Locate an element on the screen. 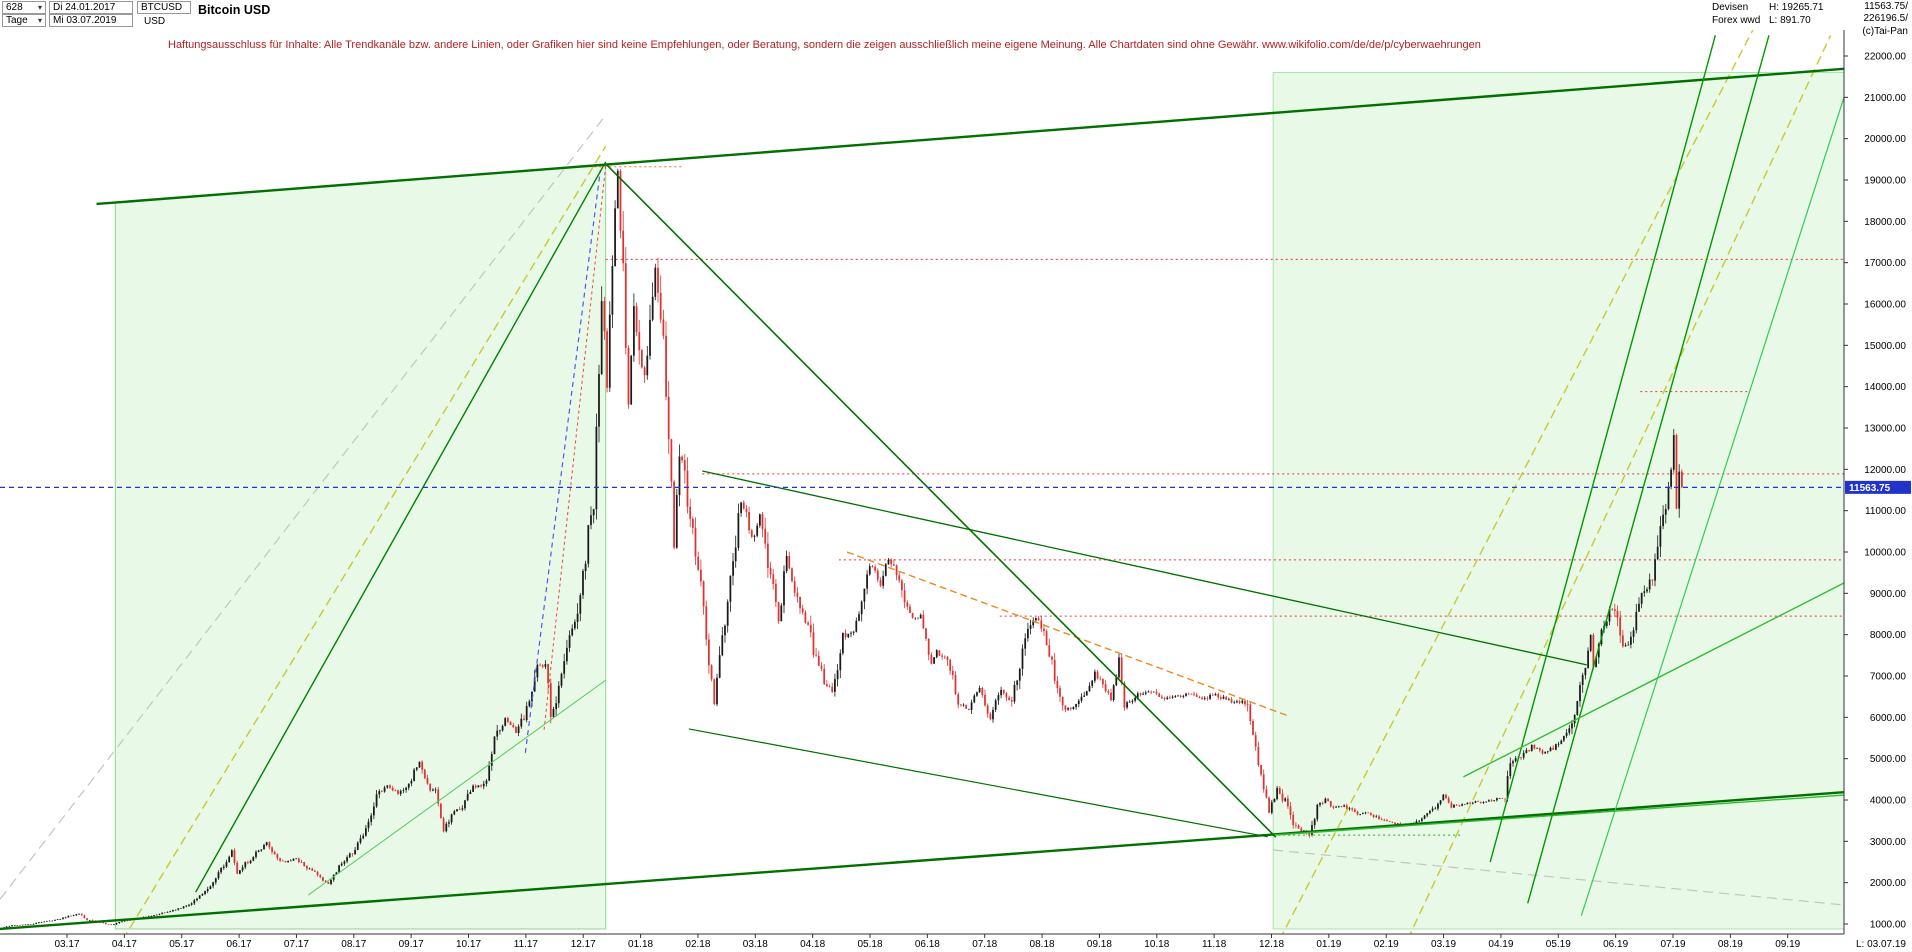  market-label: Devisen is located at coordinates (1730, 7).